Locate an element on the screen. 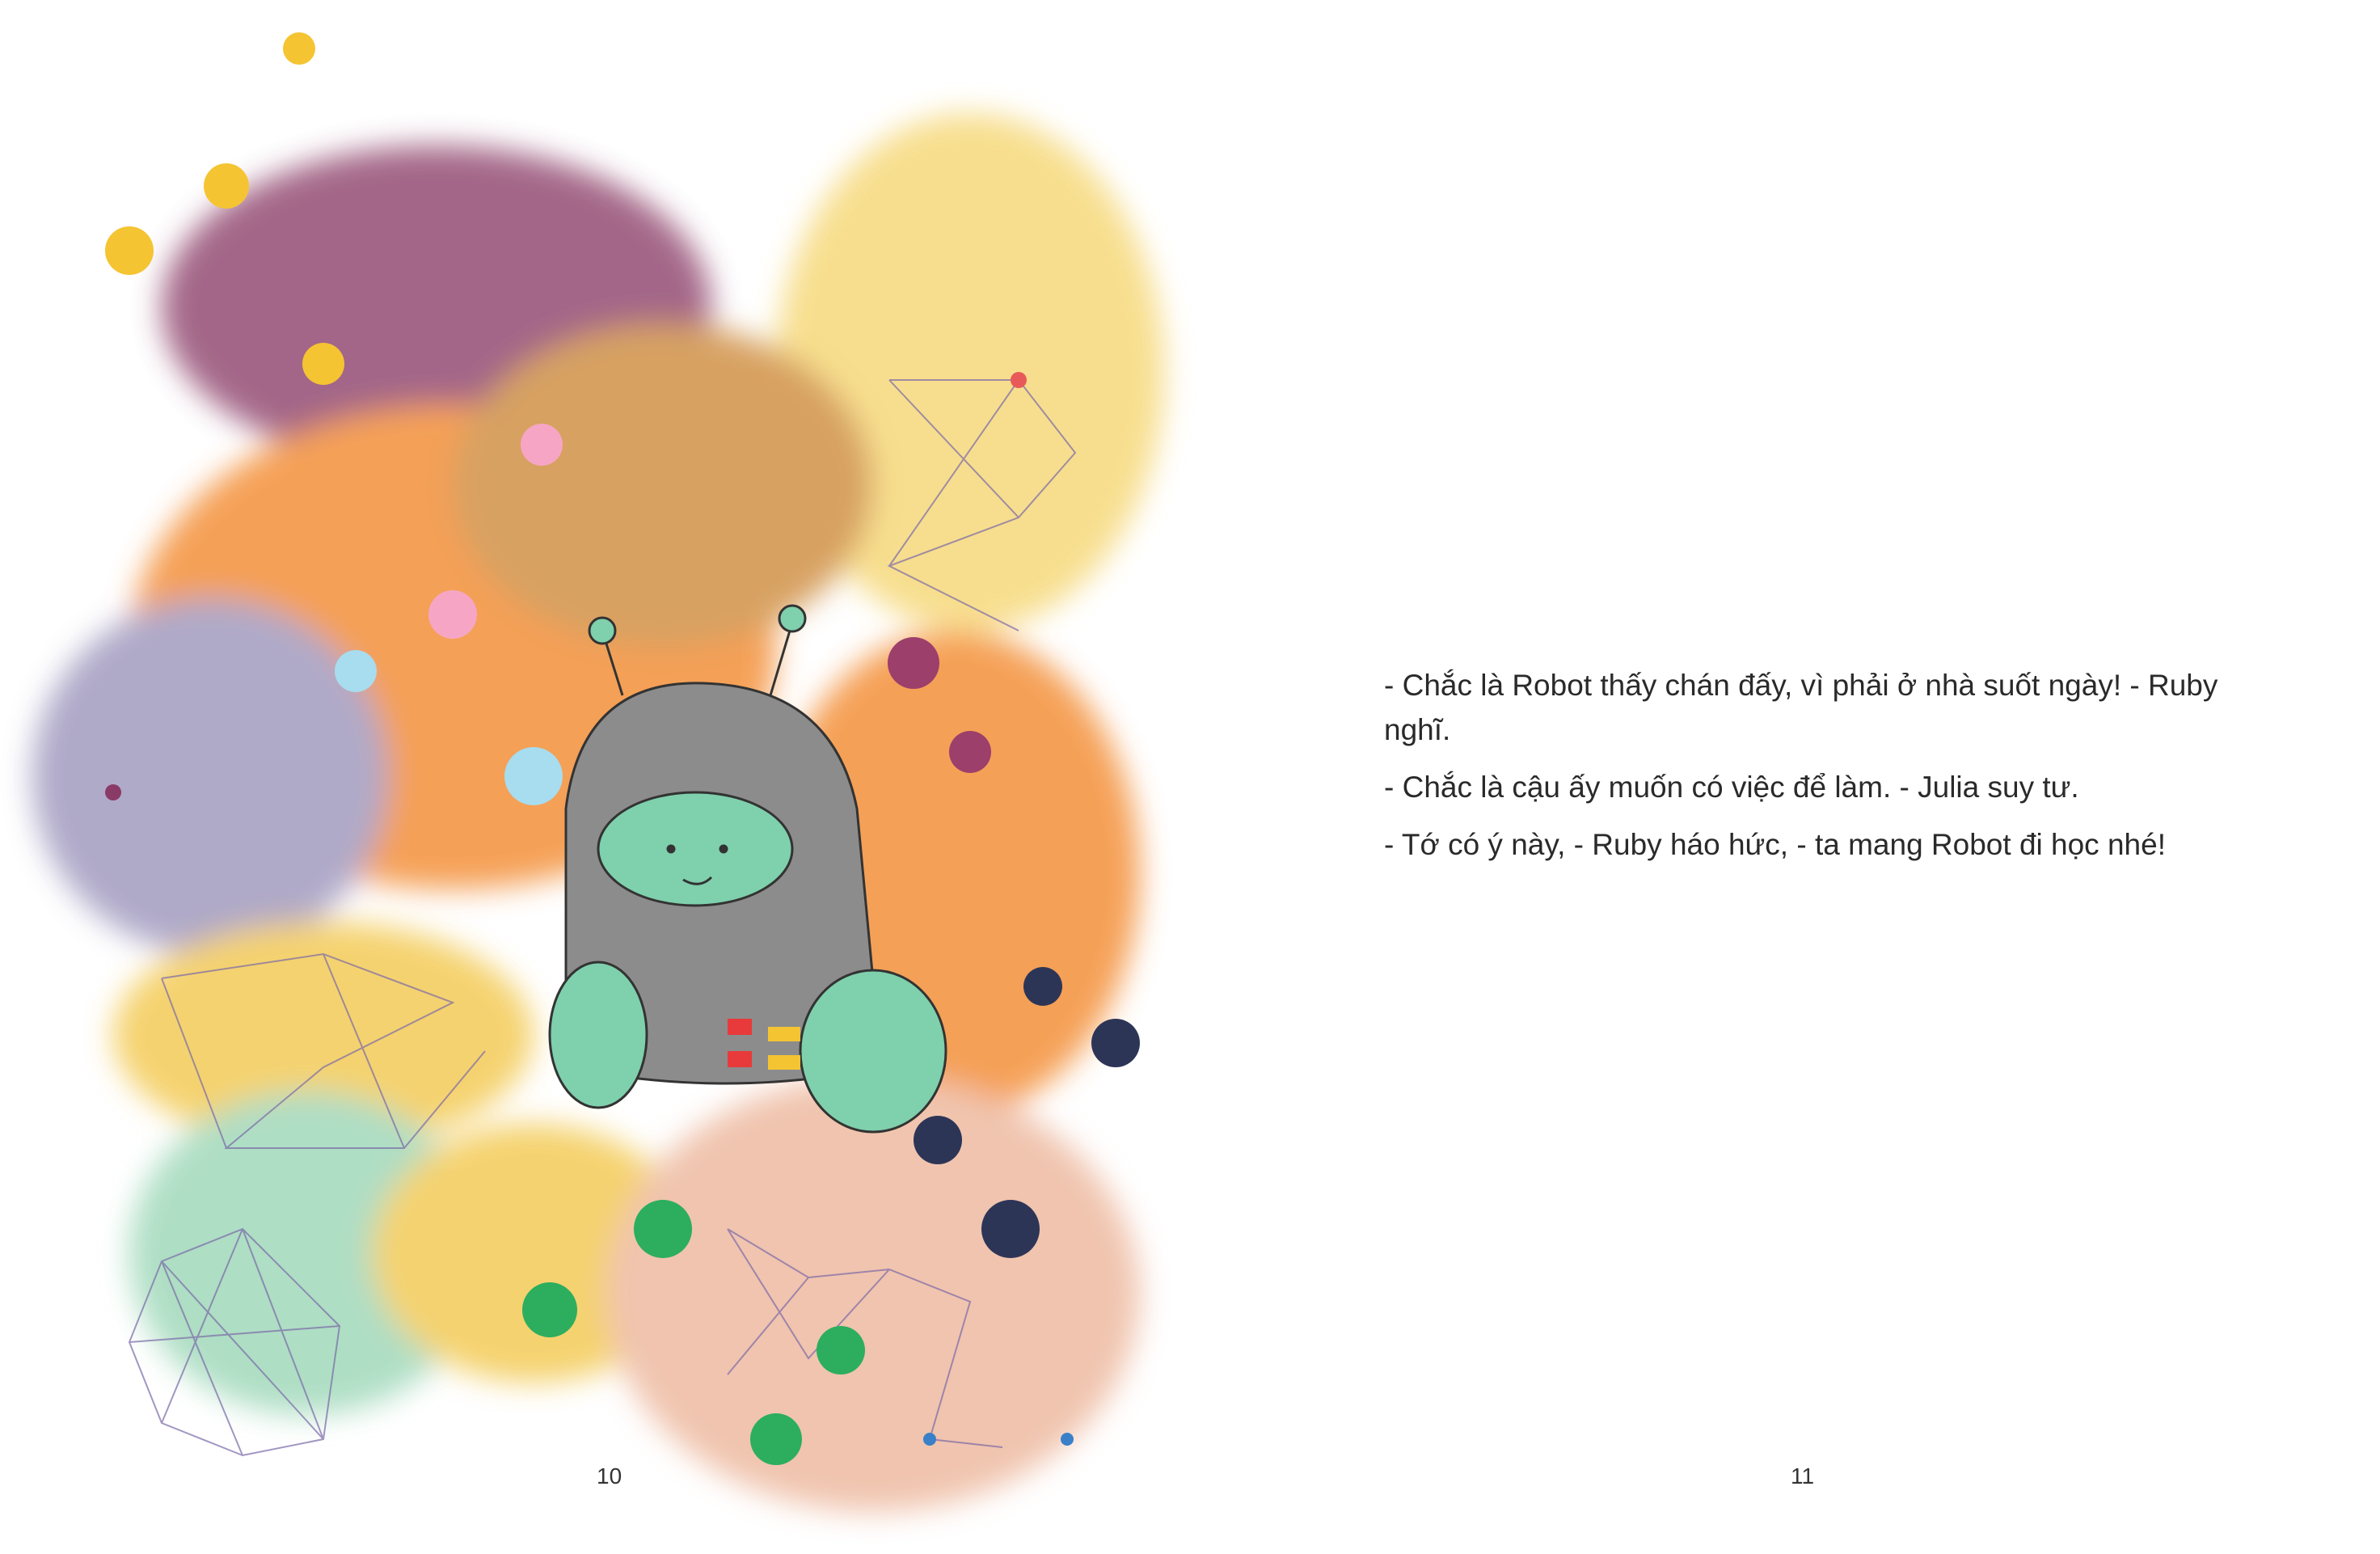  page-number-left: 10 is located at coordinates (609, 1476).